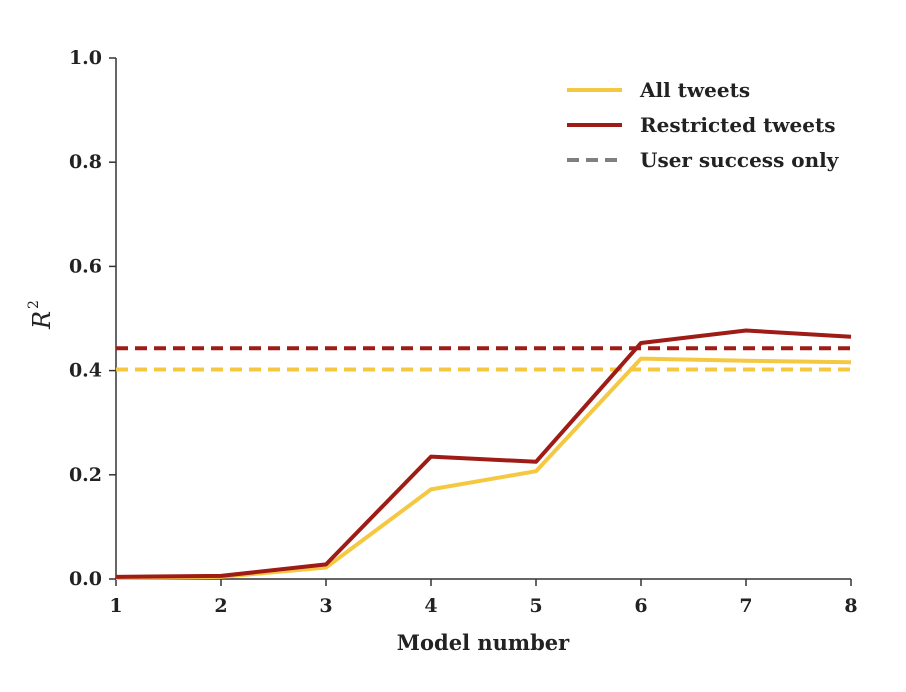 The height and width of the screenshot is (692, 906). What do you see at coordinates (34, 304) in the screenshot?
I see `y-axis-title-superscript: 2` at bounding box center [34, 304].